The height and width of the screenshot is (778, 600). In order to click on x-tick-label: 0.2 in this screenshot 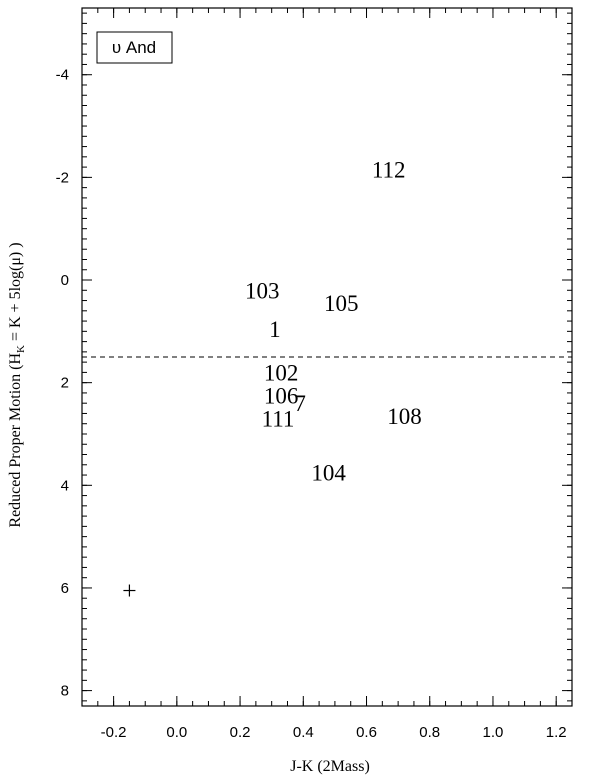, I will do `click(240, 732)`.